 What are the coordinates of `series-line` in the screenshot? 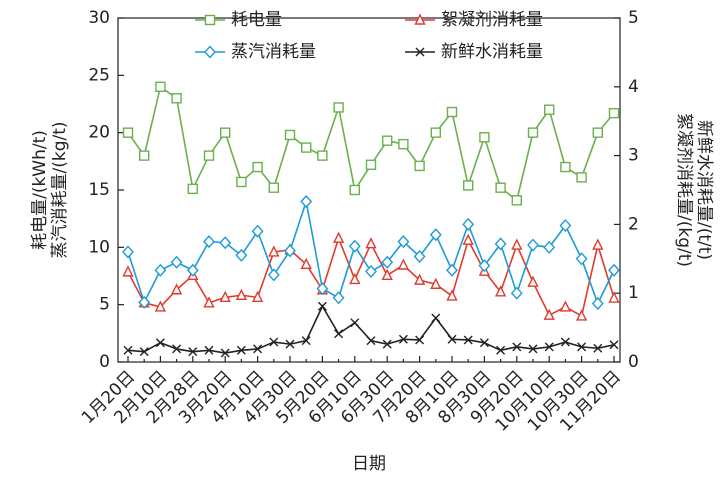 It's located at (371, 329).